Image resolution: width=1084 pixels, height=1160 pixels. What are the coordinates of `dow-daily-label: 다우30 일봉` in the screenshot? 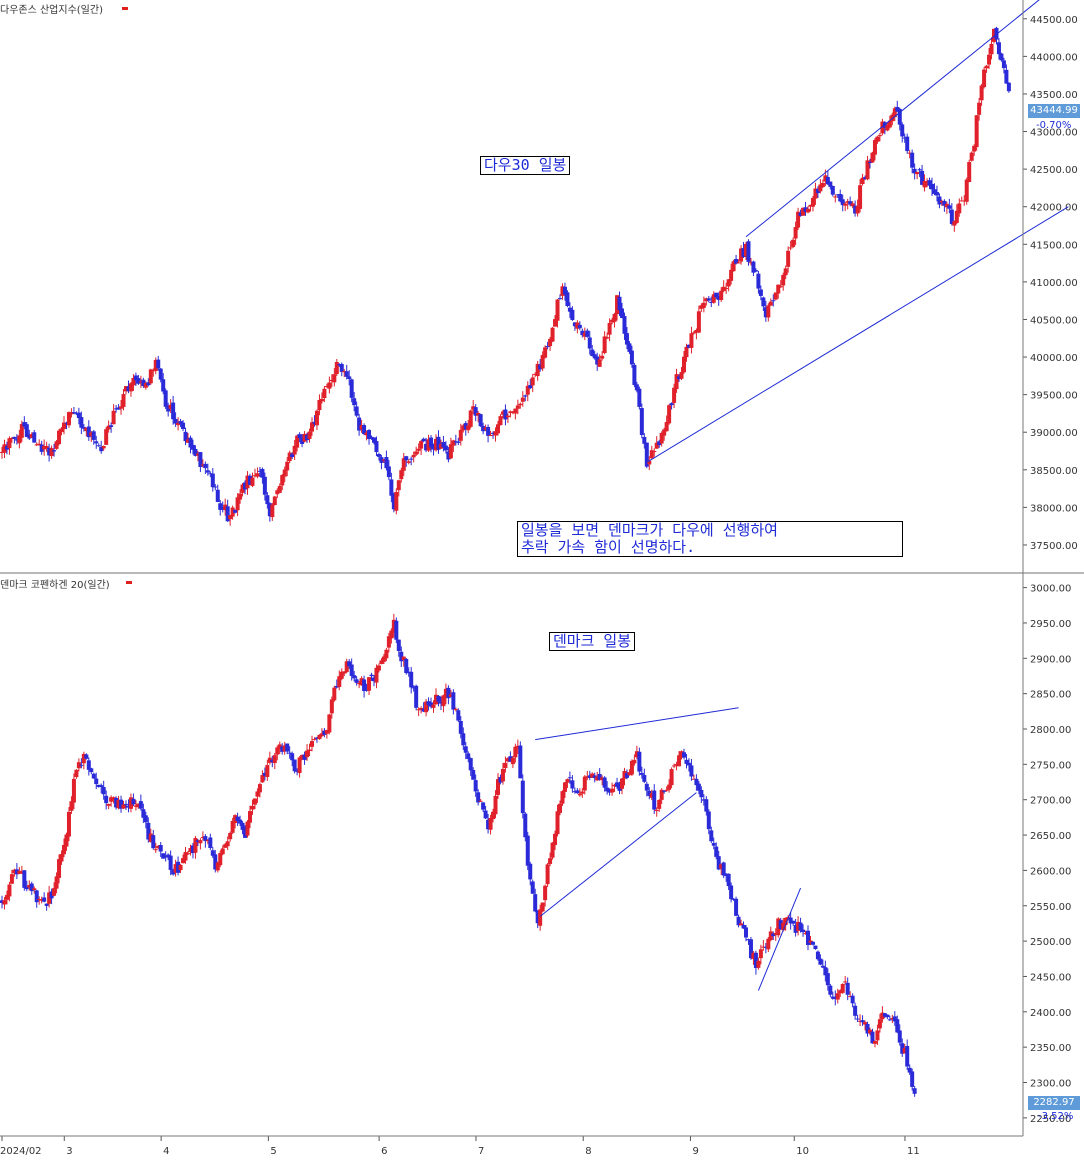 It's located at (525, 165).